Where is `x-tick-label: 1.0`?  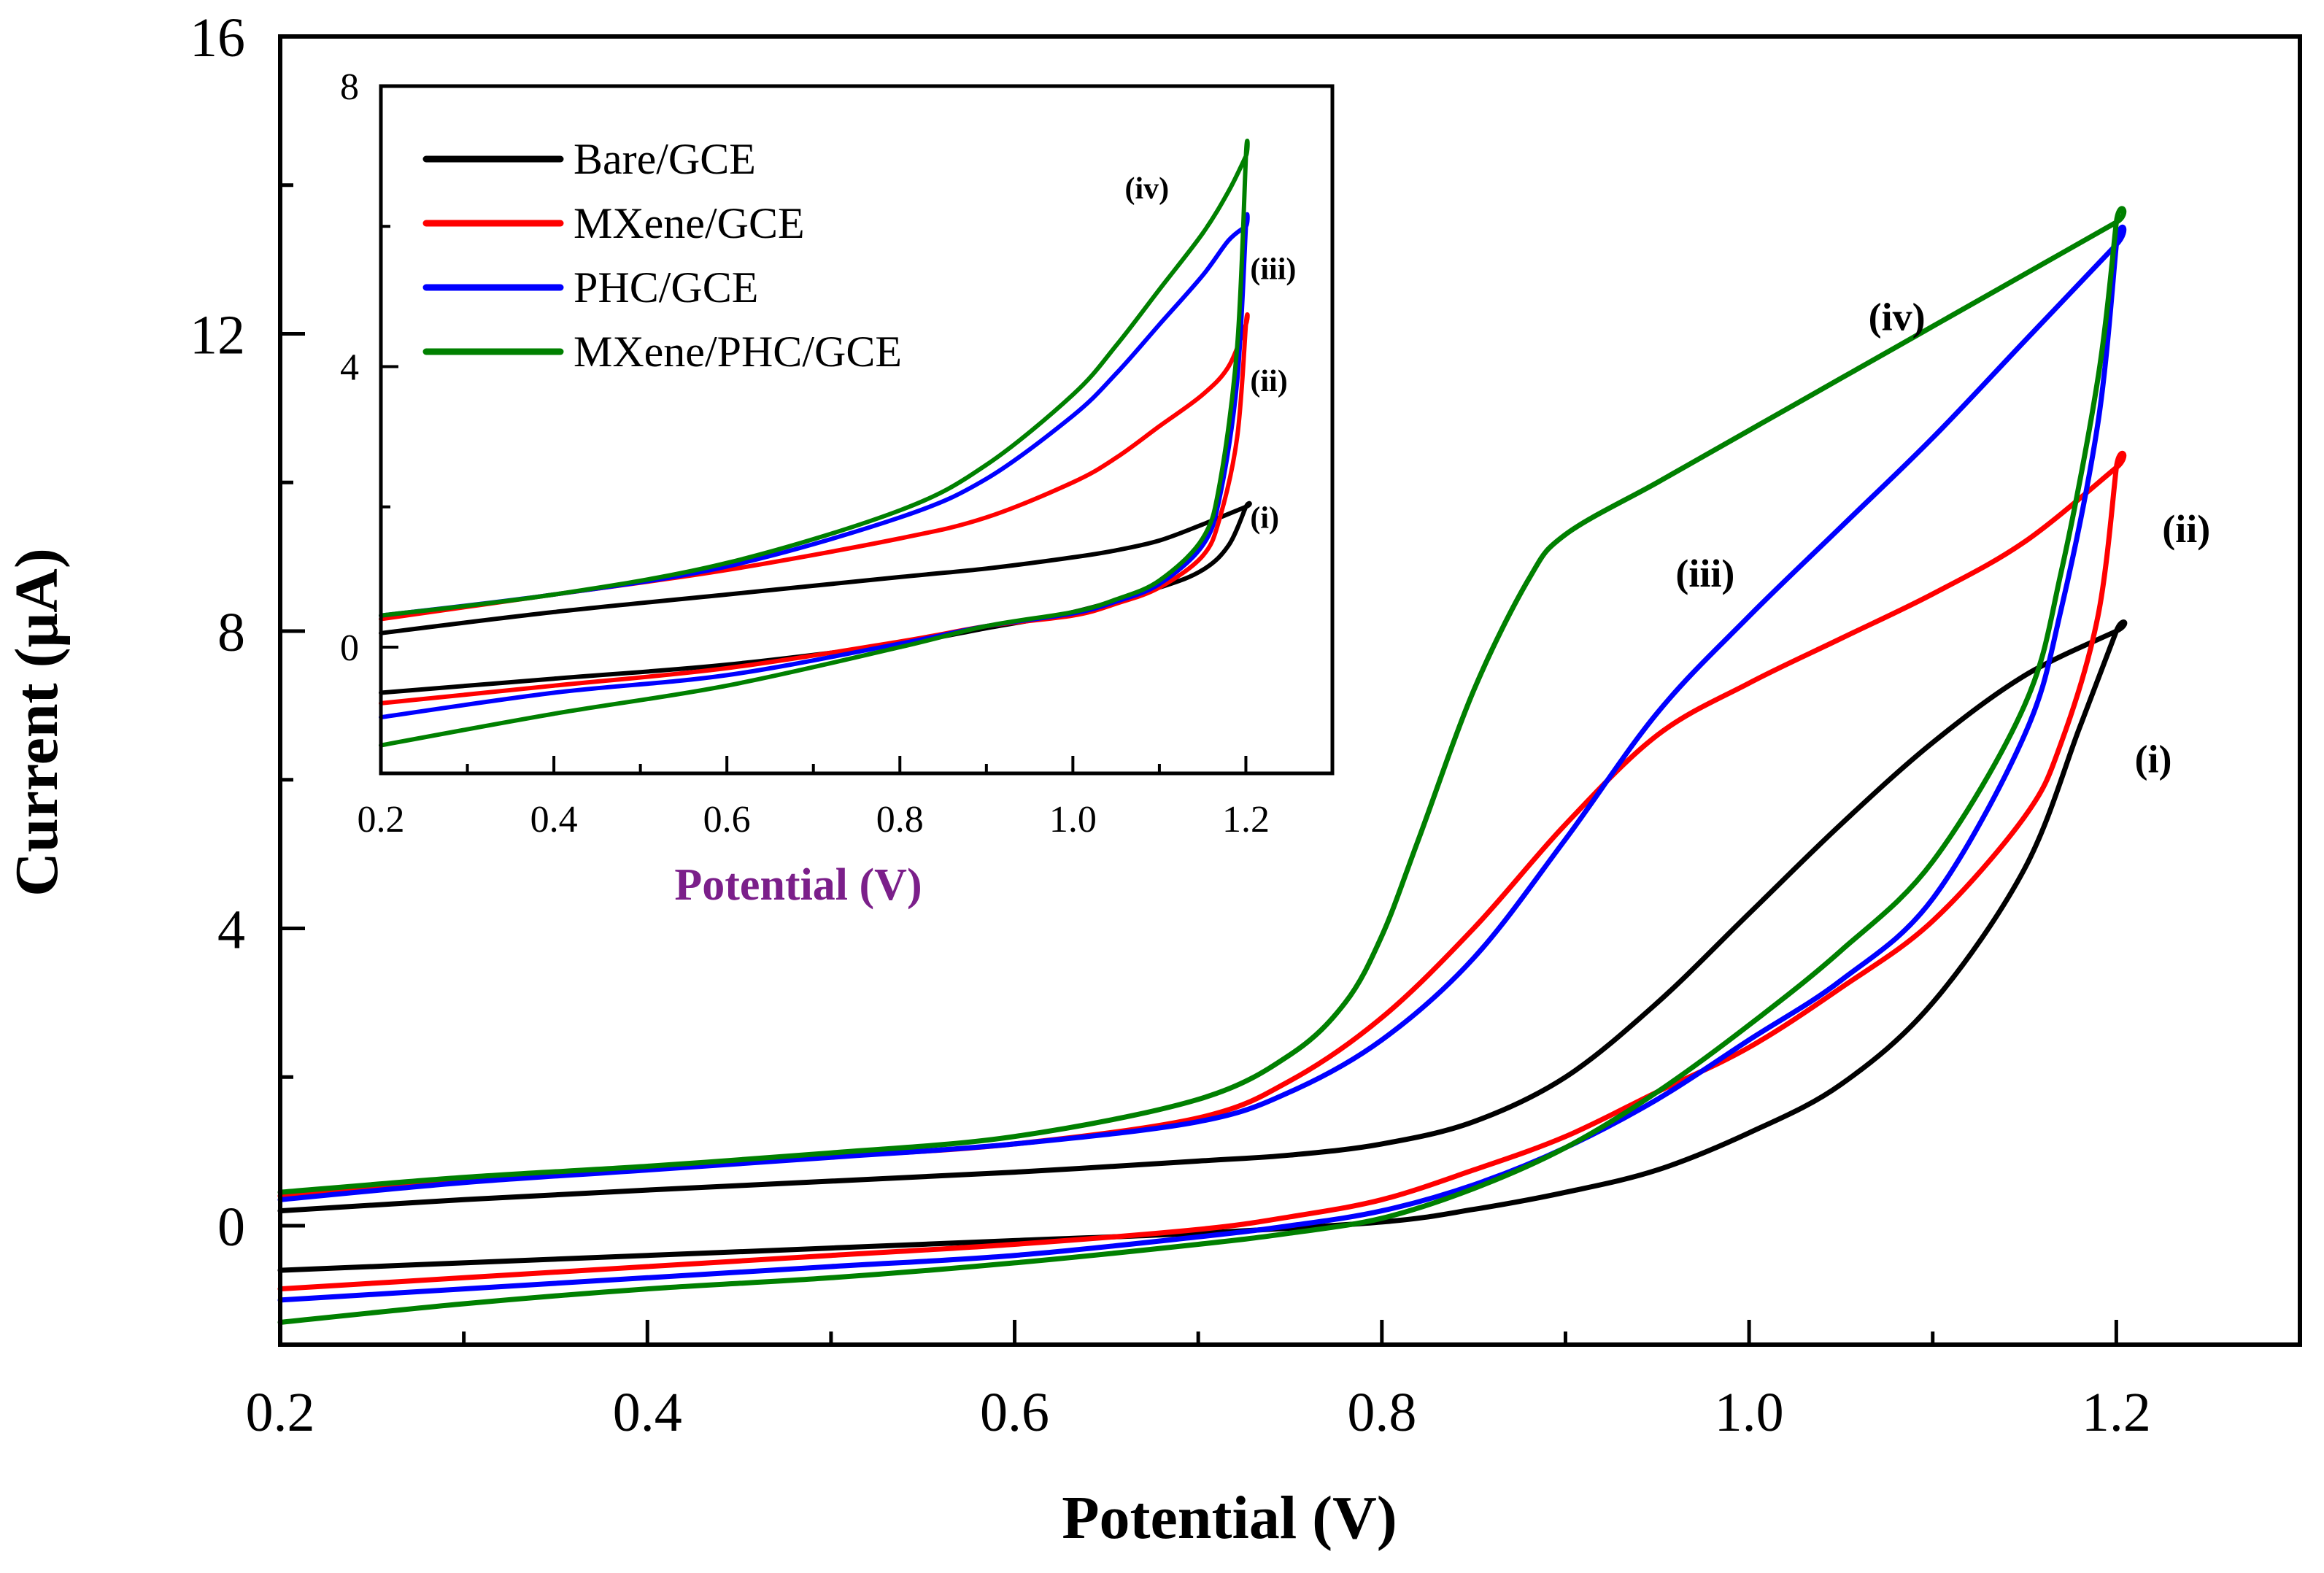
x-tick-label: 1.0 is located at coordinates (1749, 1412).